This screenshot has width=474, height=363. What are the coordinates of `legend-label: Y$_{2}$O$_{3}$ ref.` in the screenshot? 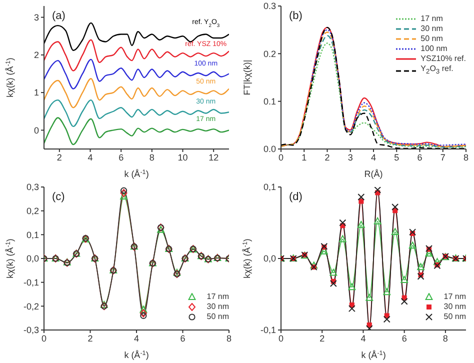 It's located at (437, 71).